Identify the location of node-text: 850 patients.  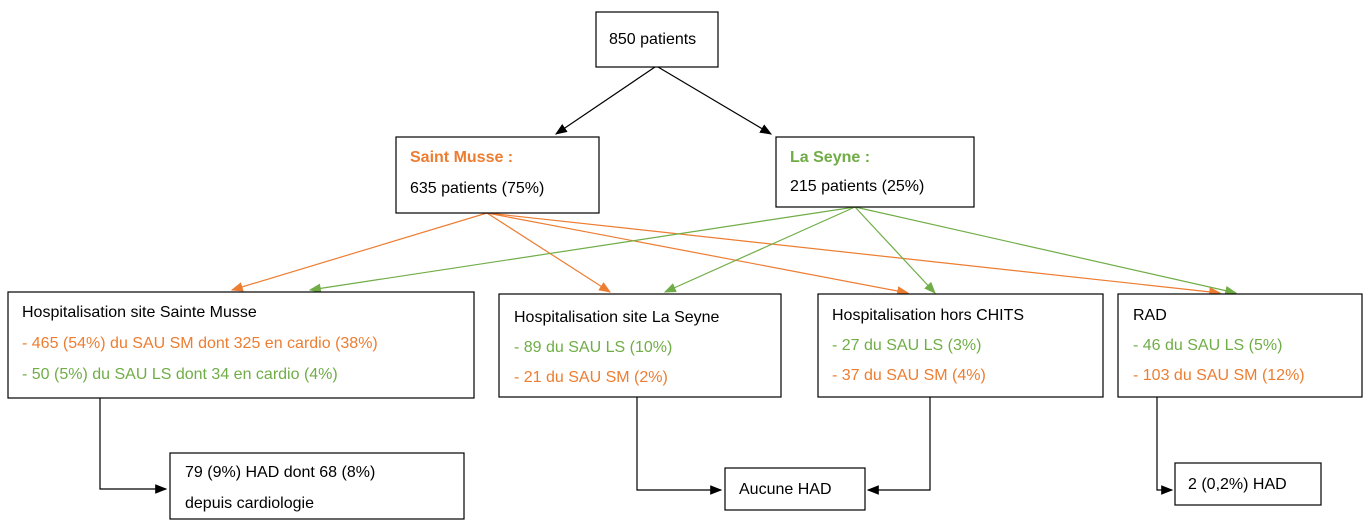
(652, 39).